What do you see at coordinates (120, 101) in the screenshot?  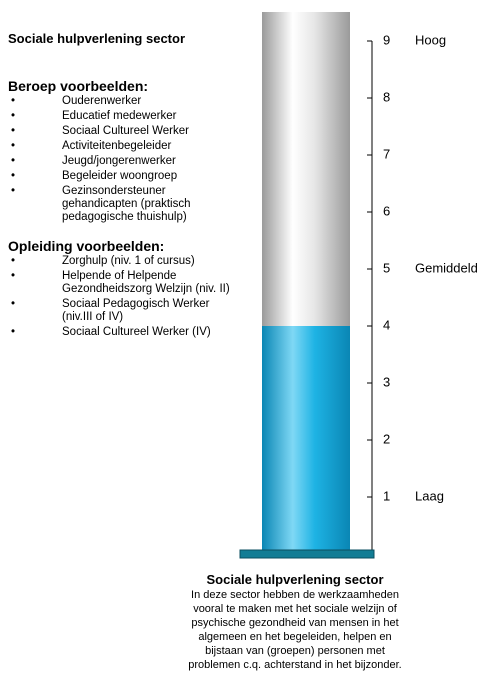 I see `list-item: Ouderenwerker` at bounding box center [120, 101].